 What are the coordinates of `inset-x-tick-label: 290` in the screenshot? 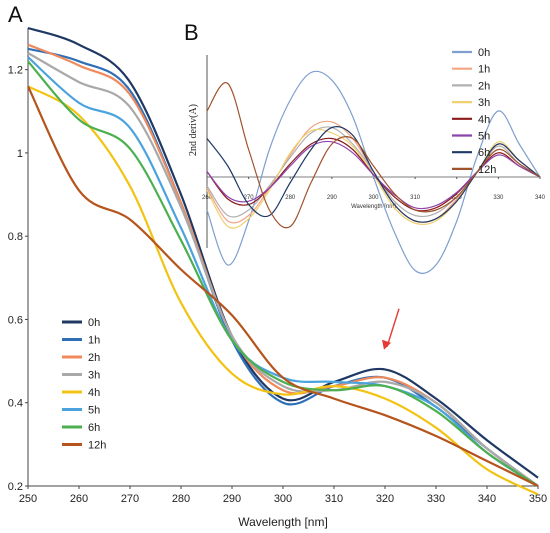 It's located at (332, 198).